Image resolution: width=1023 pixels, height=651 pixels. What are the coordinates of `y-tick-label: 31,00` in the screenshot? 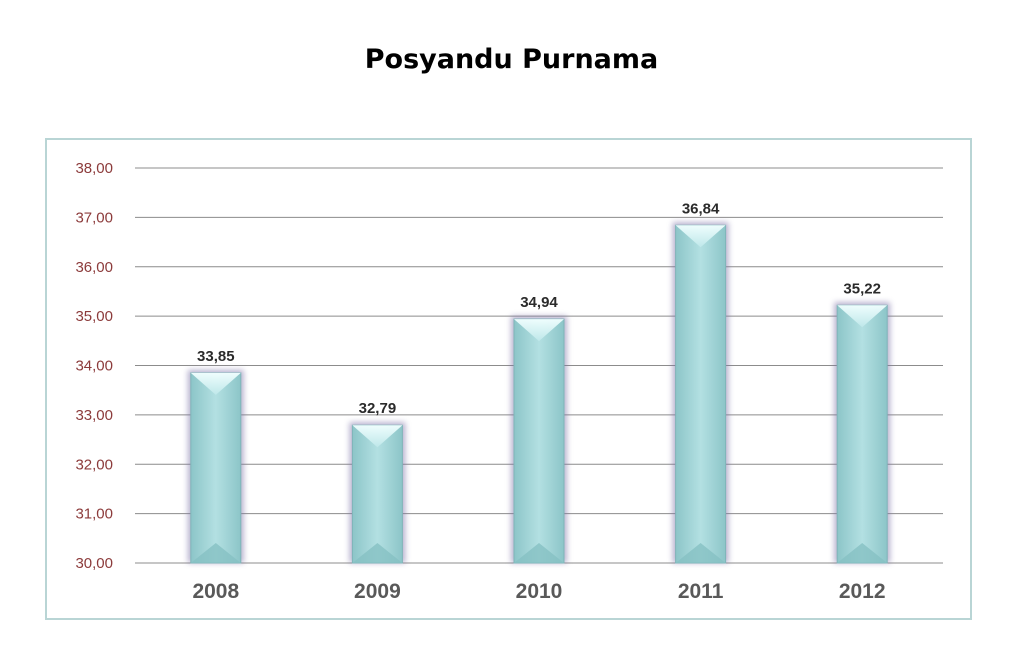 It's located at (94, 514).